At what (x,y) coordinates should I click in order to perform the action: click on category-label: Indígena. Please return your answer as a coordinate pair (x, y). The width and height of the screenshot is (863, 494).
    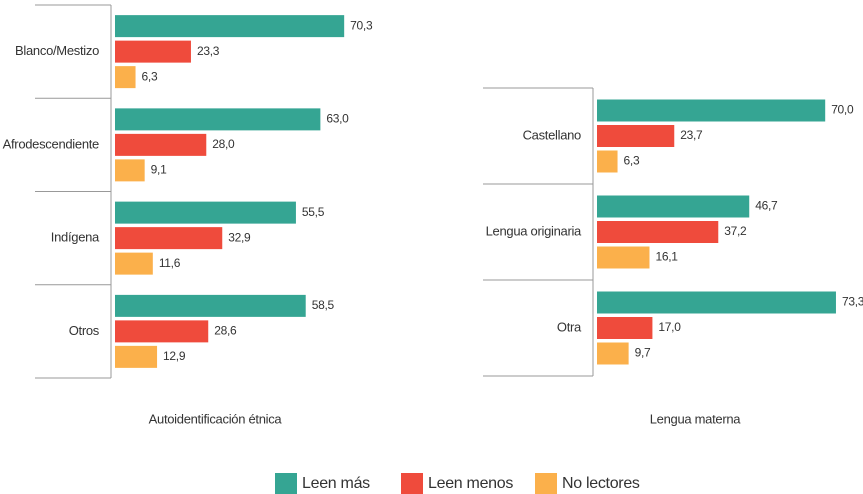
    Looking at the image, I should click on (75, 237).